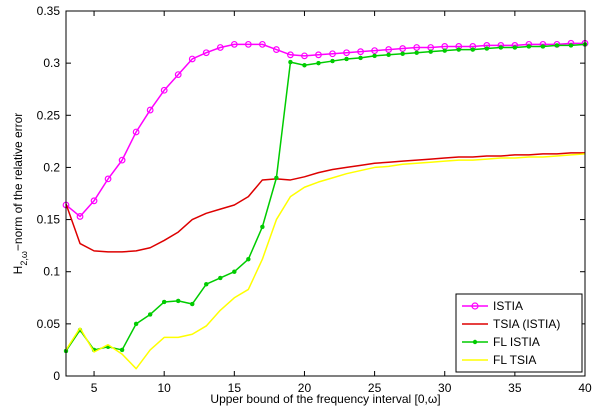  What do you see at coordinates (18, 270) in the screenshot?
I see `y-axis-label-prefix: H` at bounding box center [18, 270].